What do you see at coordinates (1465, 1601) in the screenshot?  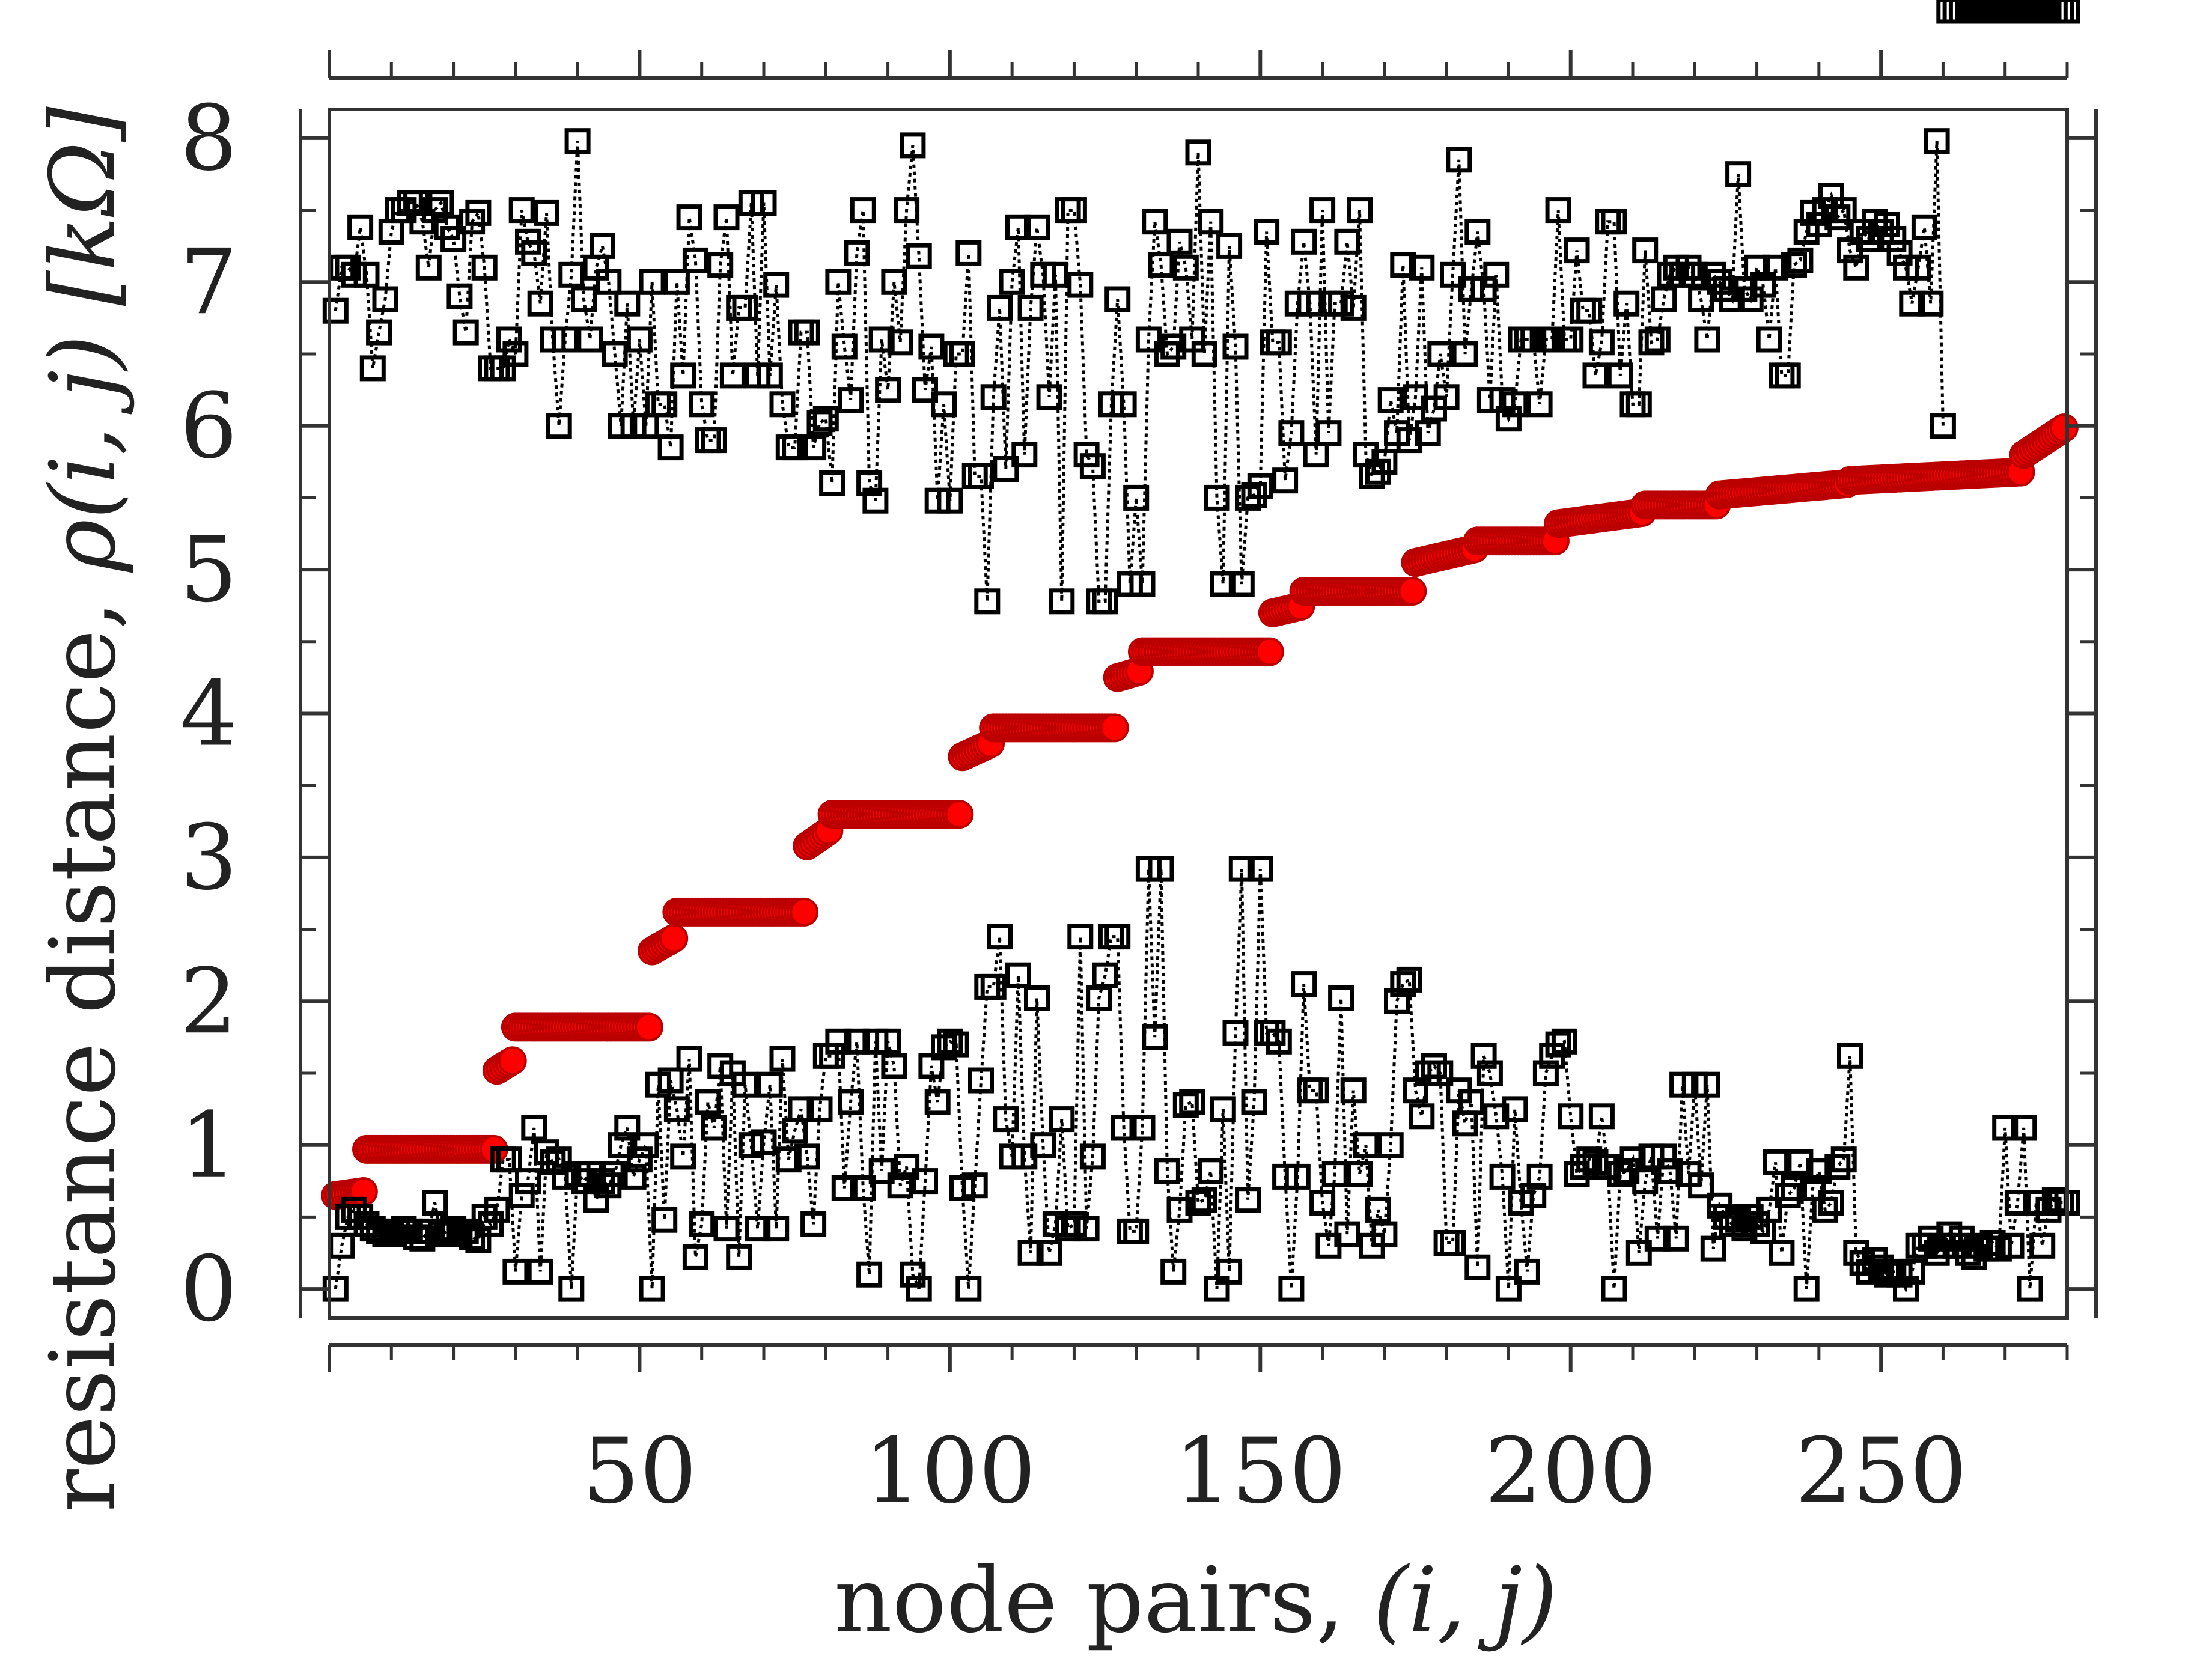 I see `x-axis-title-math: (i, j)` at bounding box center [1465, 1601].